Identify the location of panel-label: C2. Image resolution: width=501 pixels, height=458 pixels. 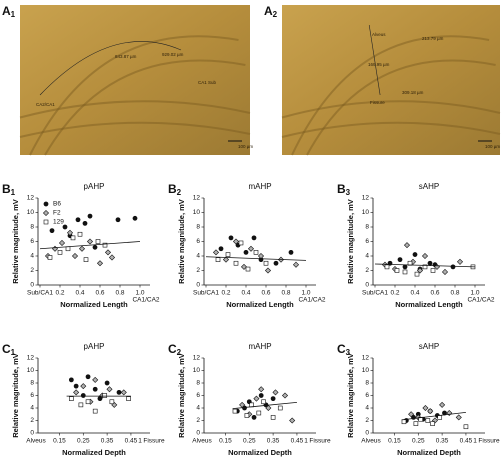
(175, 349).